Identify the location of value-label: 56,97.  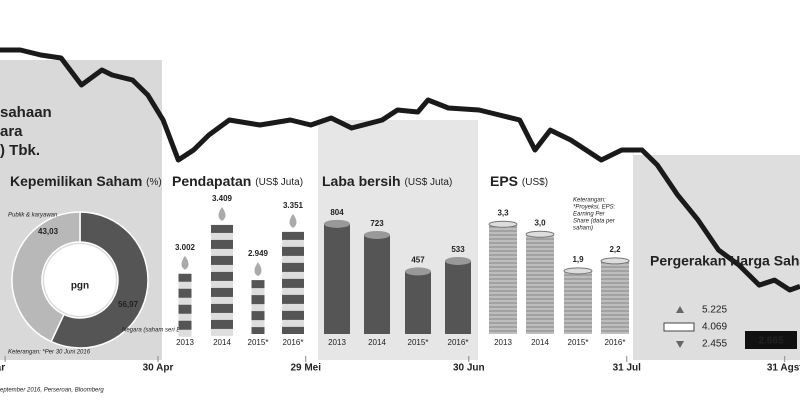
(128, 304).